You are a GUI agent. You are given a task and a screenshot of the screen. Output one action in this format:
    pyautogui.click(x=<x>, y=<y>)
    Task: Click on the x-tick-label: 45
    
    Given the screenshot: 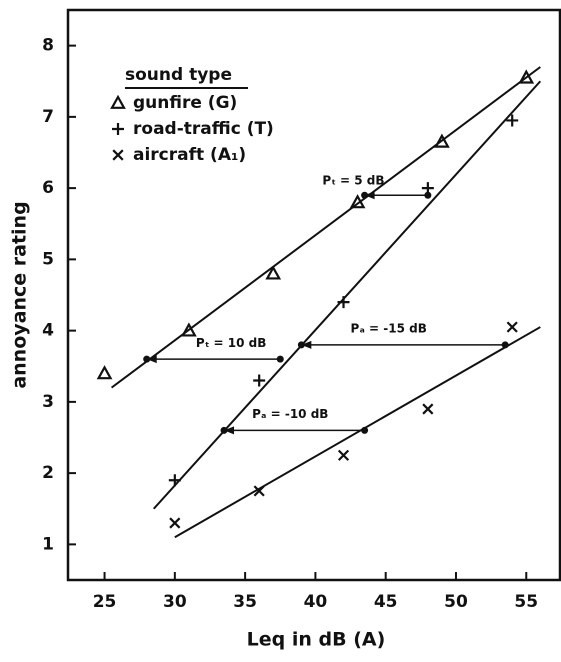 What is the action you would take?
    pyautogui.click(x=386, y=602)
    